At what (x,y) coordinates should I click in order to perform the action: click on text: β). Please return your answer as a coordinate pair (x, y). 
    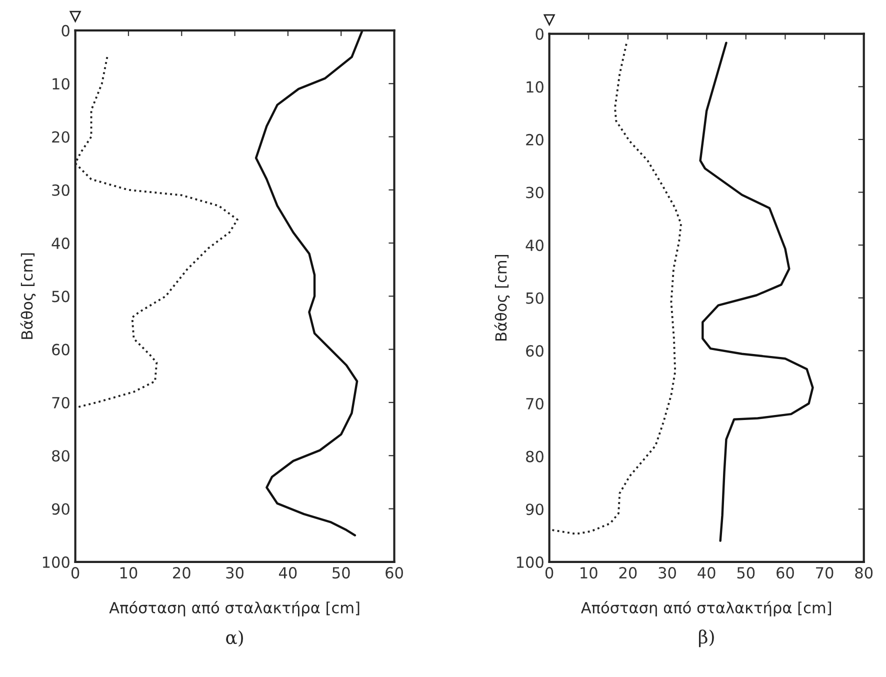
    Looking at the image, I should click on (706, 639).